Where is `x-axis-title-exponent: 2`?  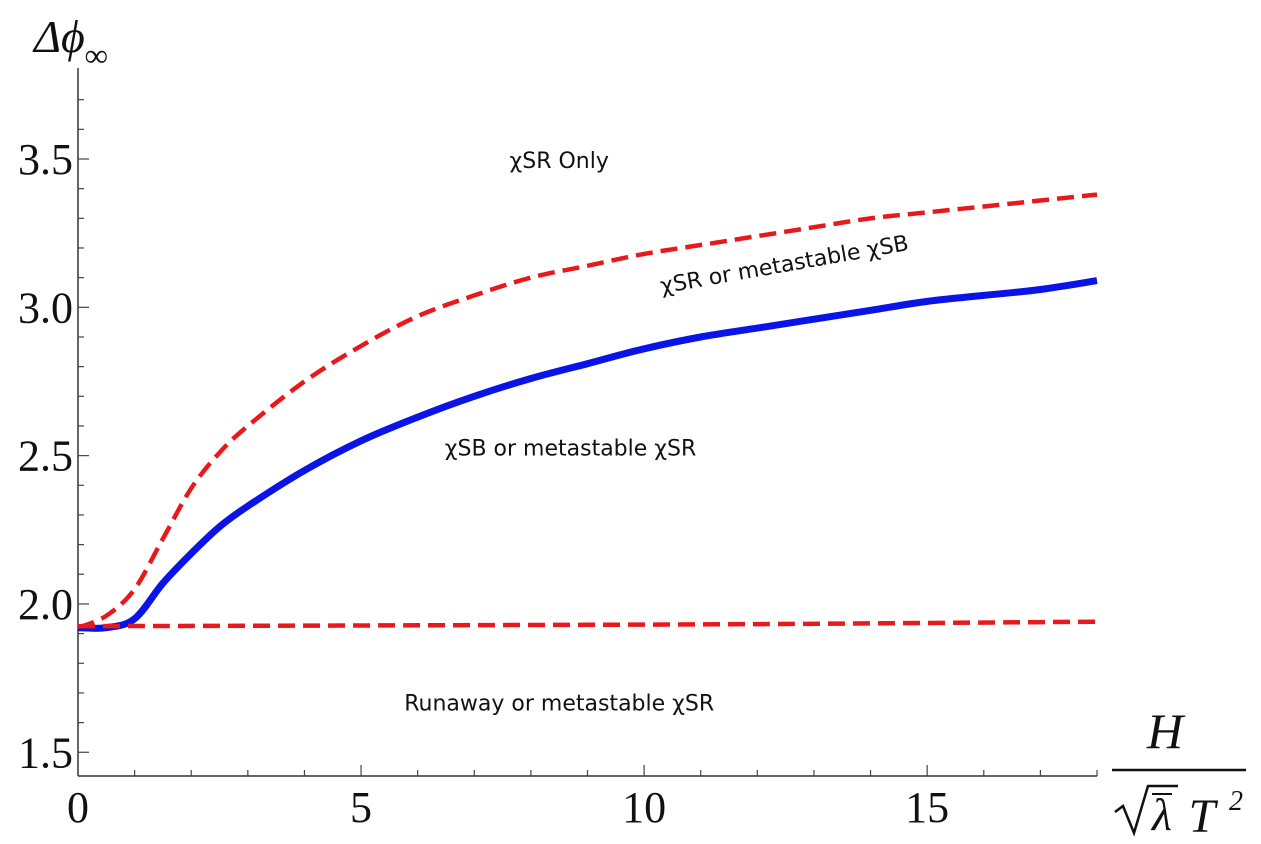
x-axis-title-exponent: 2 is located at coordinates (1236, 801).